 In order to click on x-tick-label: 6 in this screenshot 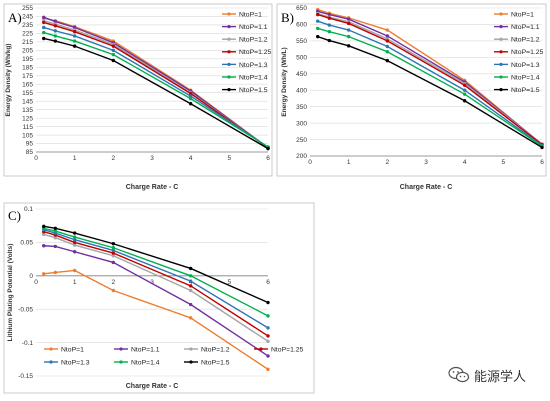, I will do `click(542, 162)`.